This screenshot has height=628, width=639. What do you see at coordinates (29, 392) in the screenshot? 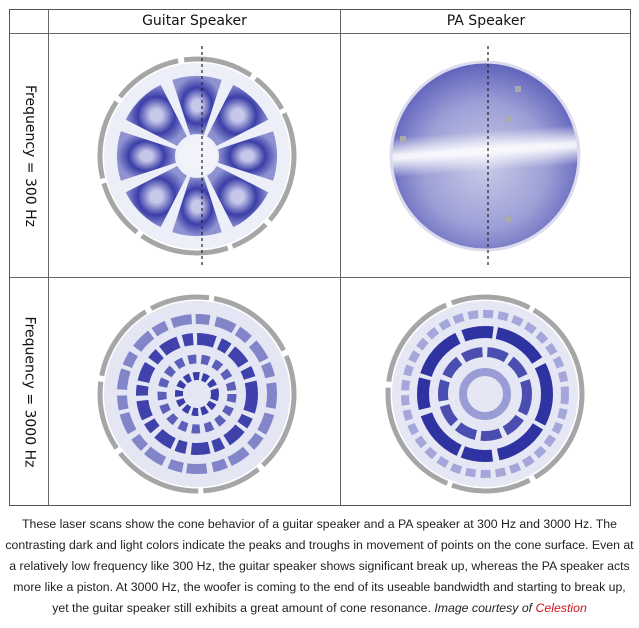
I see `row-label-3000hz: Frequency = 3000 Hz` at bounding box center [29, 392].